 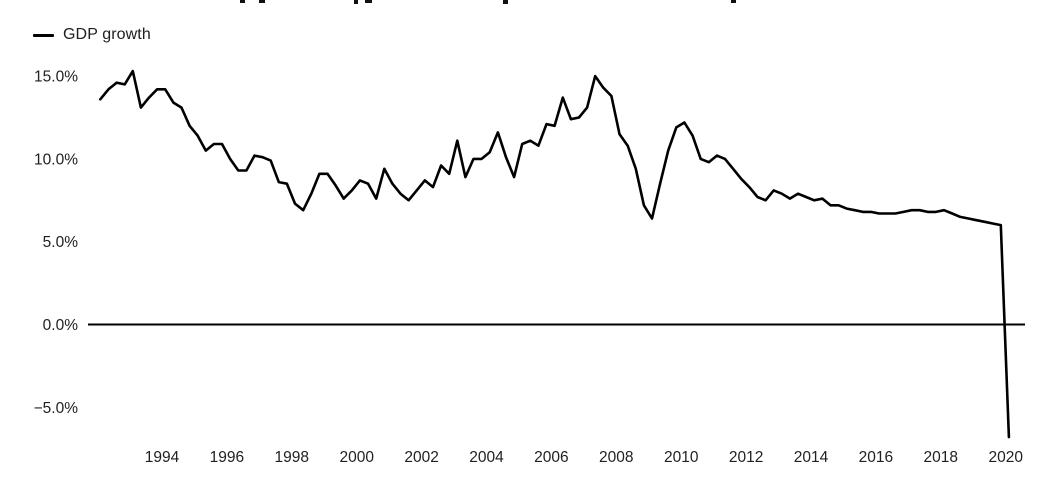 What do you see at coordinates (56, 159) in the screenshot?
I see `y-axis-tick-label: 10.0%` at bounding box center [56, 159].